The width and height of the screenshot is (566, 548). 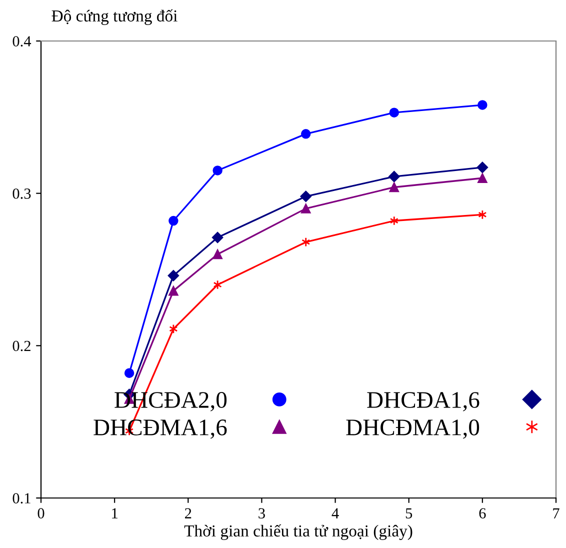 What do you see at coordinates (261, 513) in the screenshot?
I see `x-tick-label: 3` at bounding box center [261, 513].